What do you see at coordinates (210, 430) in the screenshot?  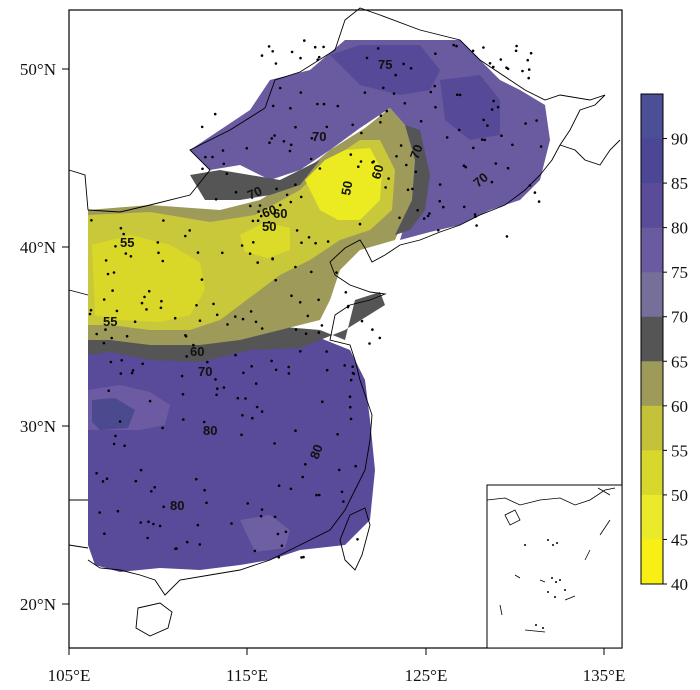 I see `contour-label-80-center: 80` at bounding box center [210, 430].